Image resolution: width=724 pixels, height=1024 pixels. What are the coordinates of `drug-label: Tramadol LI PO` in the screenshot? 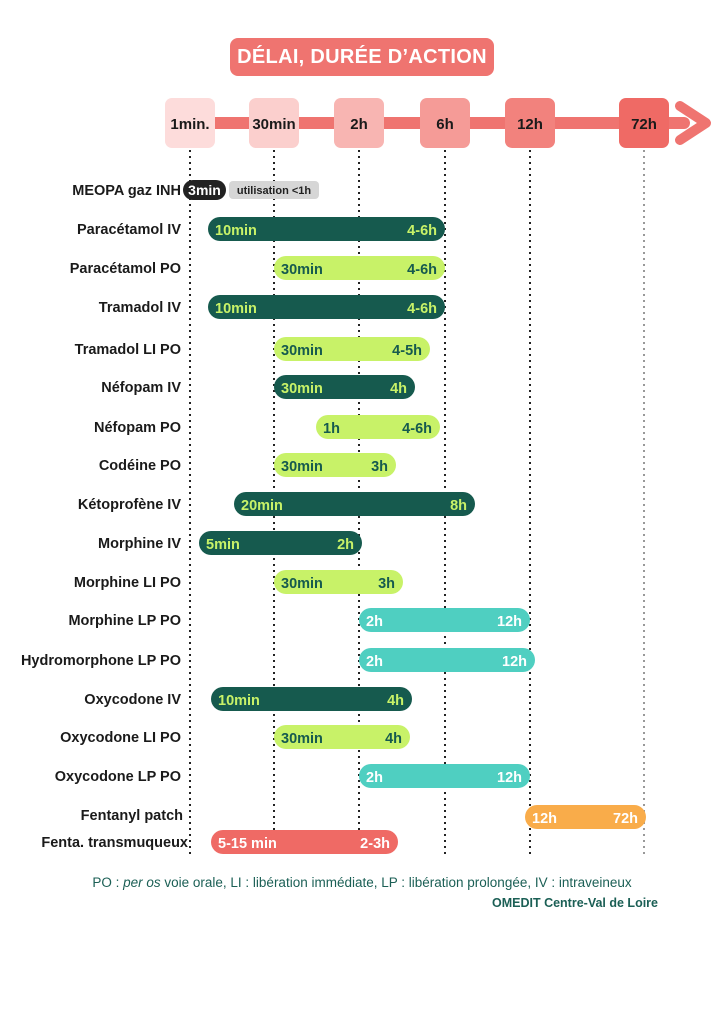 It's located at (128, 350).